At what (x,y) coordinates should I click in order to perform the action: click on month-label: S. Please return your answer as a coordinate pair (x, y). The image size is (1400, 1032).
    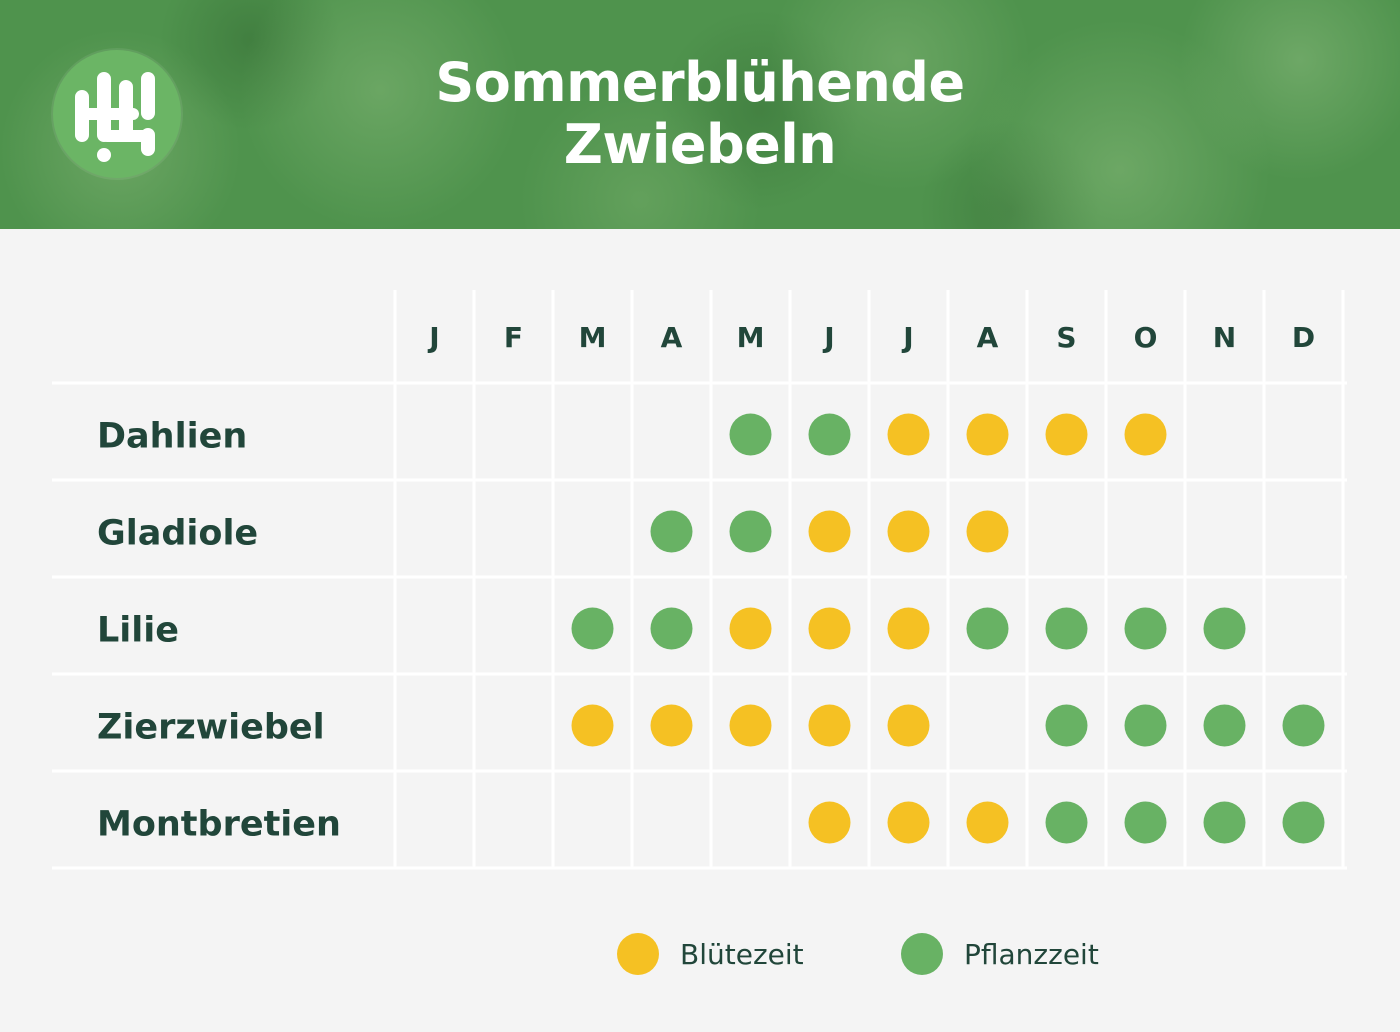
    Looking at the image, I should click on (1066, 337).